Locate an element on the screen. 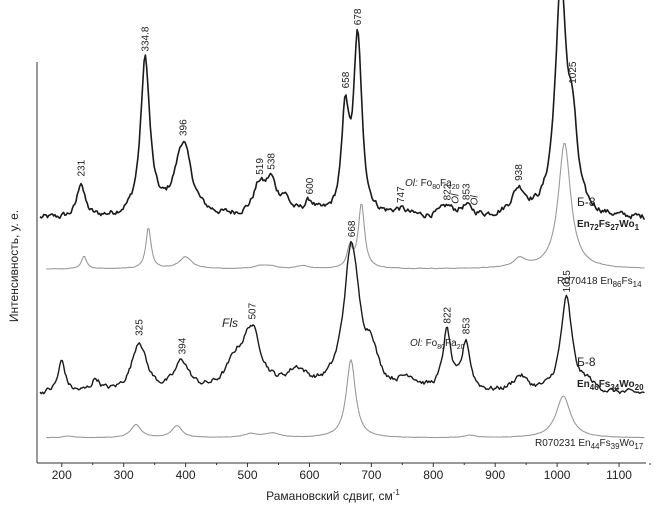 The height and width of the screenshot is (508, 667). x-tick-label: 900 is located at coordinates (495, 475).